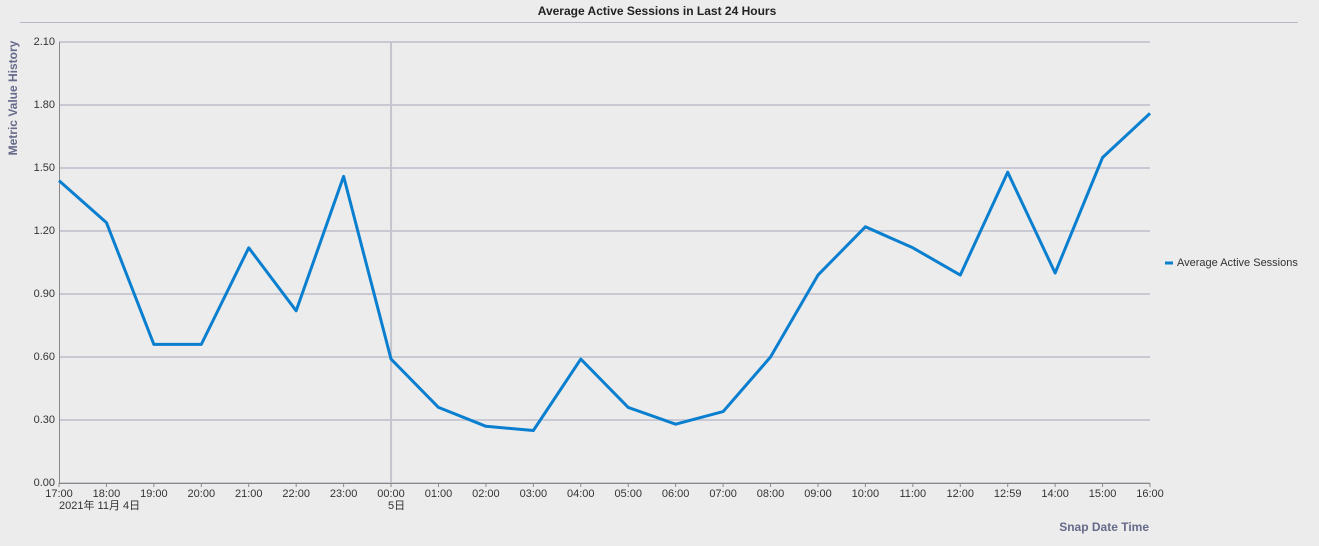  I want to click on x-tick-label: 17:00, so click(59, 494).